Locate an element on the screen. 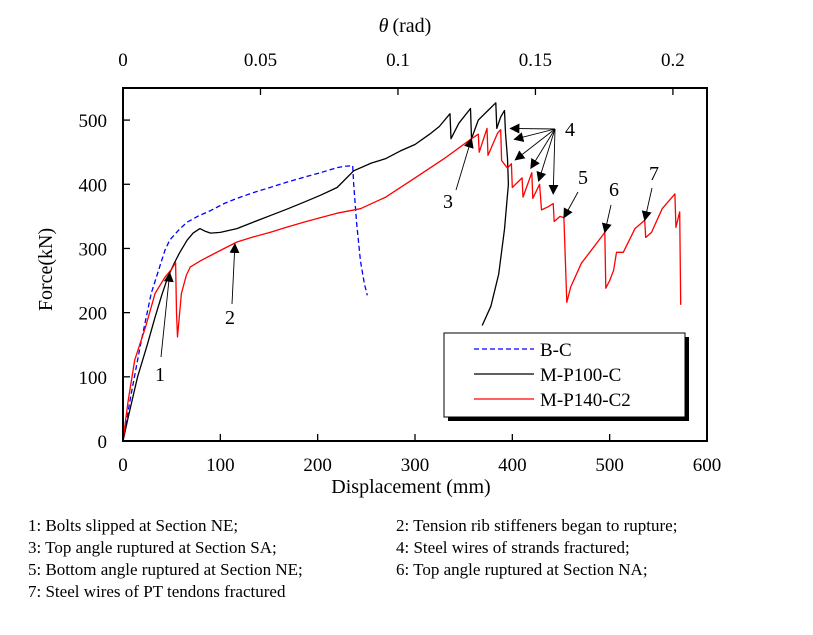 Image resolution: width=813 pixels, height=635 pixels. note-3: 3: Top angle ruptured at Section SA; is located at coordinates (152, 547).